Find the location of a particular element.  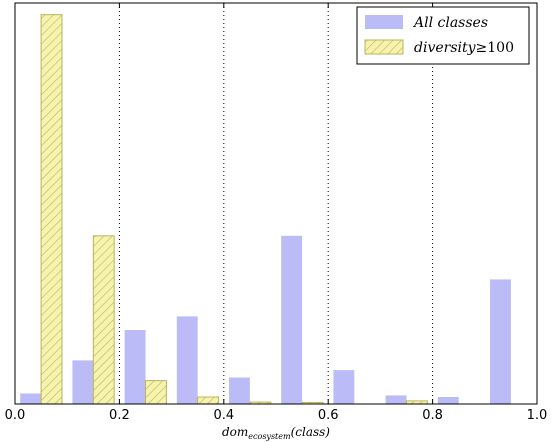

legend-label-diversity-base: diversity is located at coordinates (445, 48).